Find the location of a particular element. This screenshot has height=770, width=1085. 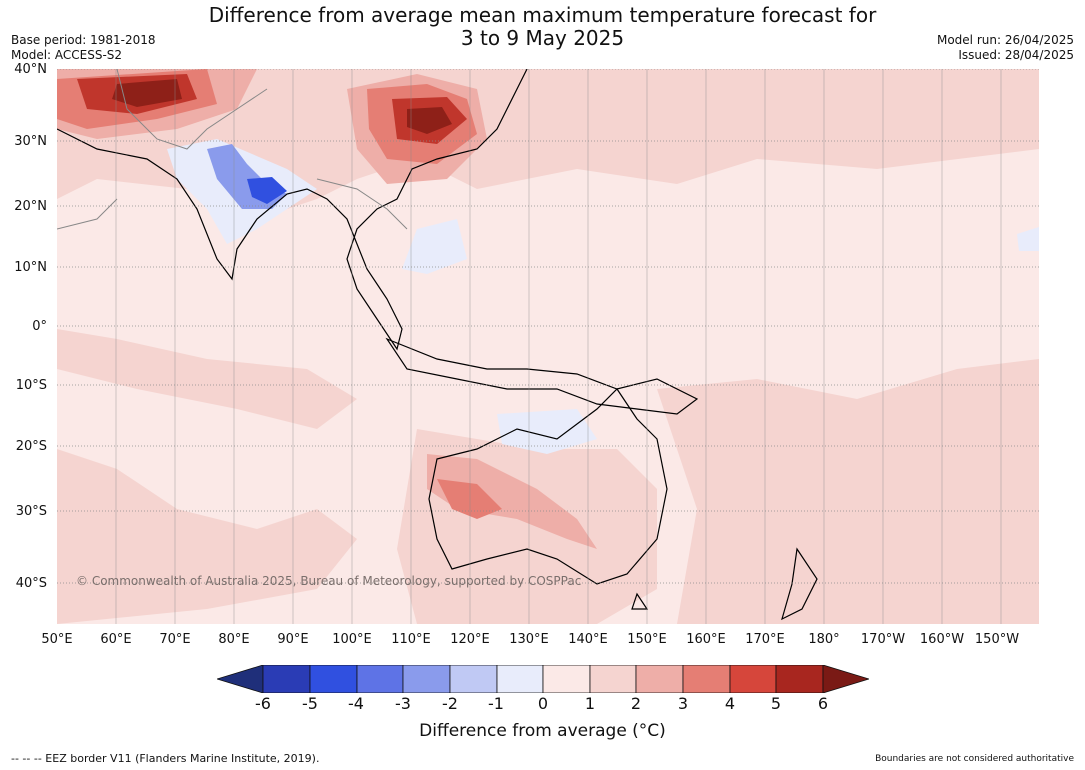

colorbar-tick: 0 is located at coordinates (543, 703).